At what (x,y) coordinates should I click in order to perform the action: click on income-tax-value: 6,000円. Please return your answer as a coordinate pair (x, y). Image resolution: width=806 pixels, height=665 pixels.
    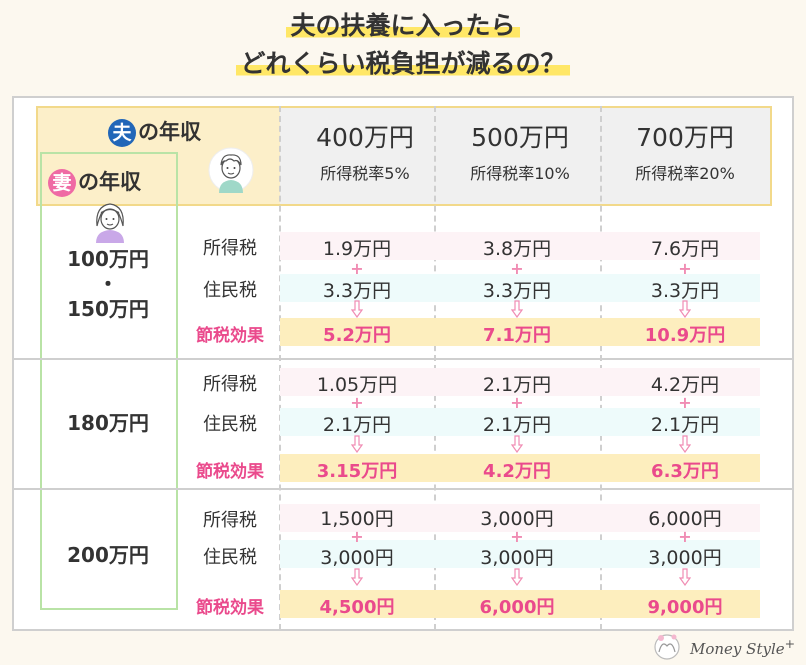
    Looking at the image, I should click on (685, 519).